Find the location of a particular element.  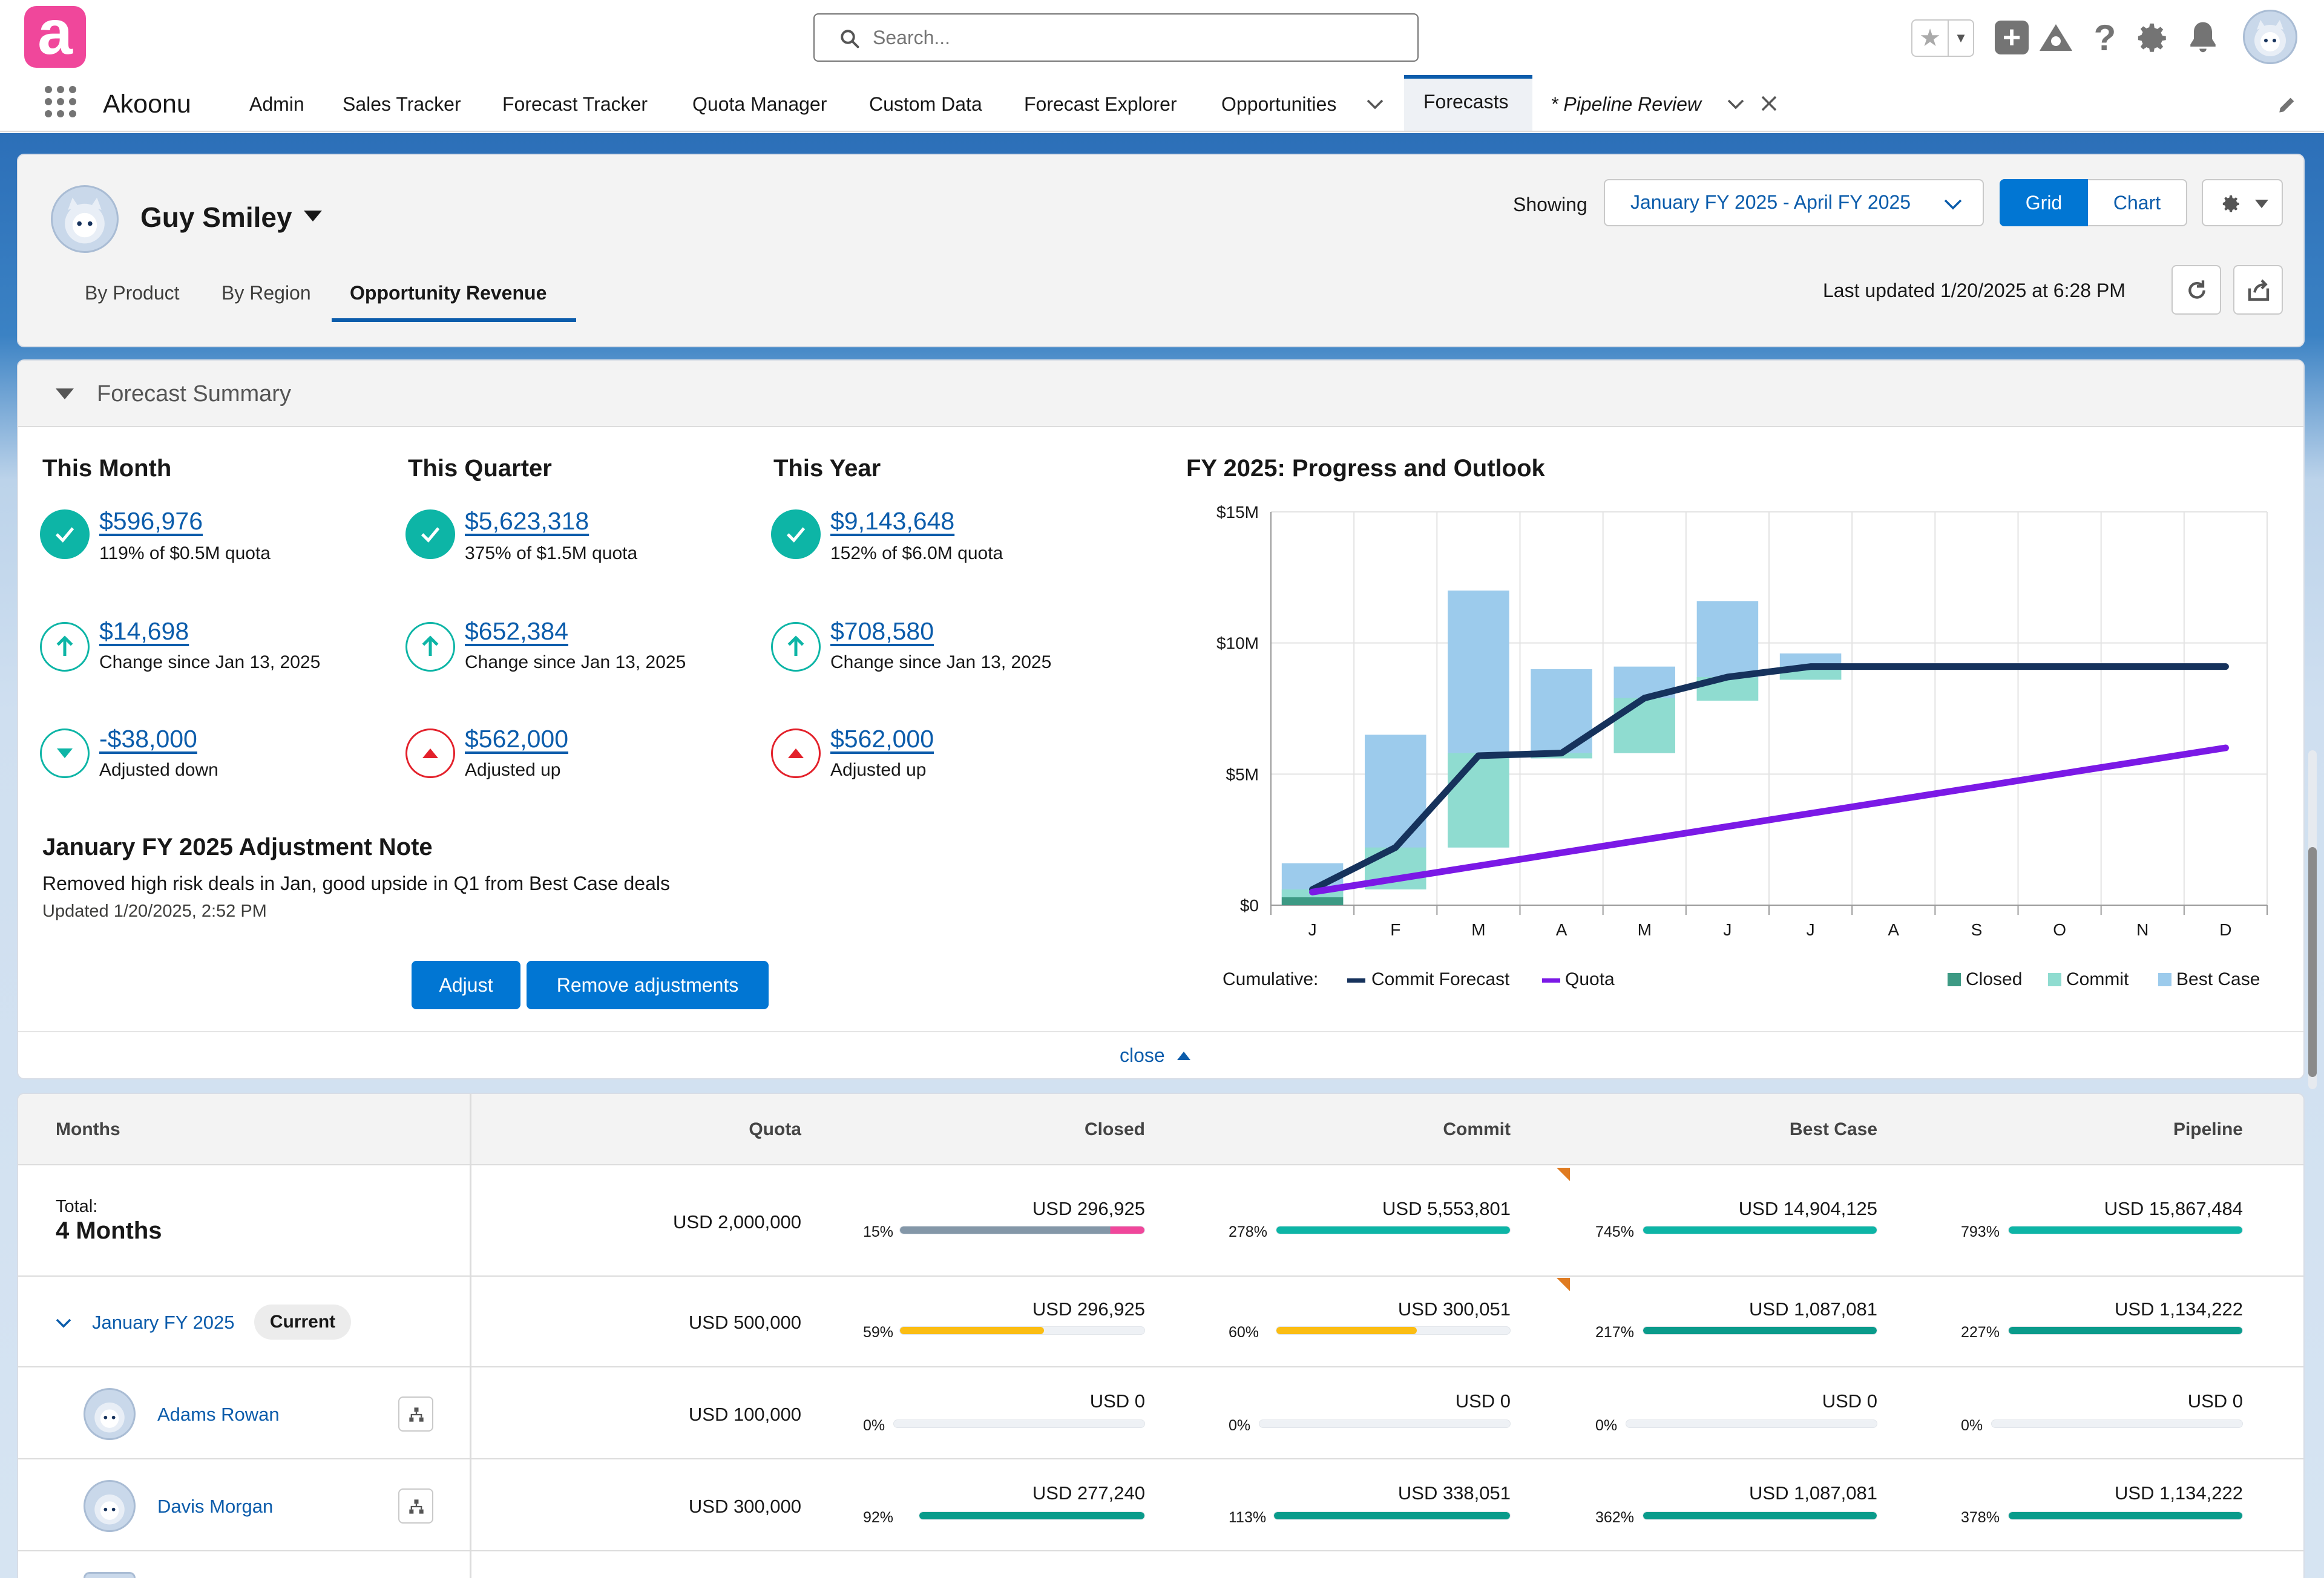

x-tick-label: D is located at coordinates (2225, 929).